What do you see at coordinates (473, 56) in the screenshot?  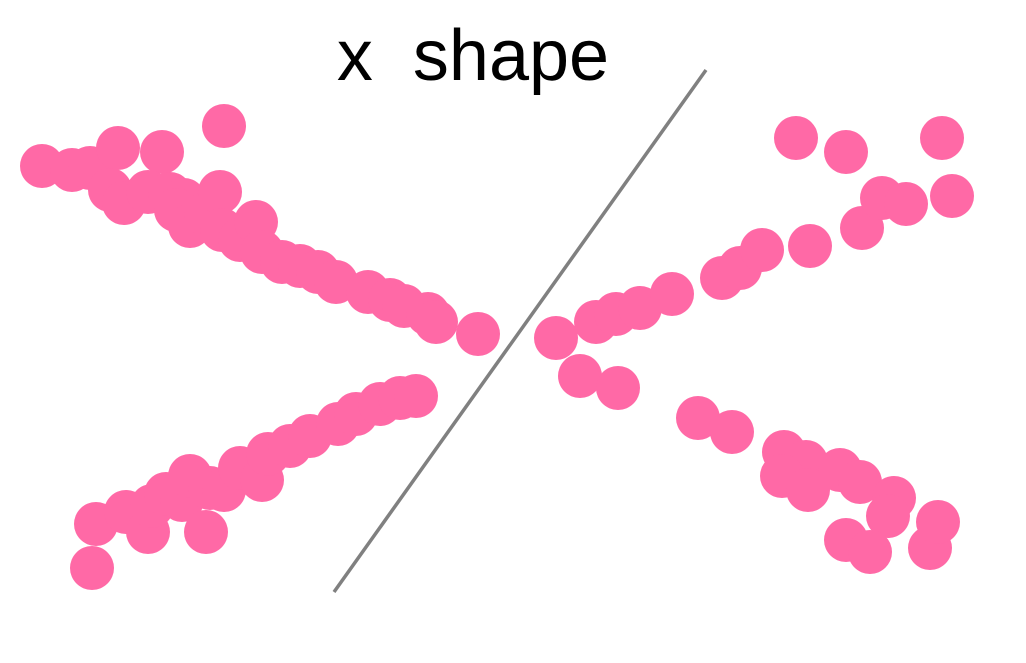 I see `chart-title: x shape` at bounding box center [473, 56].